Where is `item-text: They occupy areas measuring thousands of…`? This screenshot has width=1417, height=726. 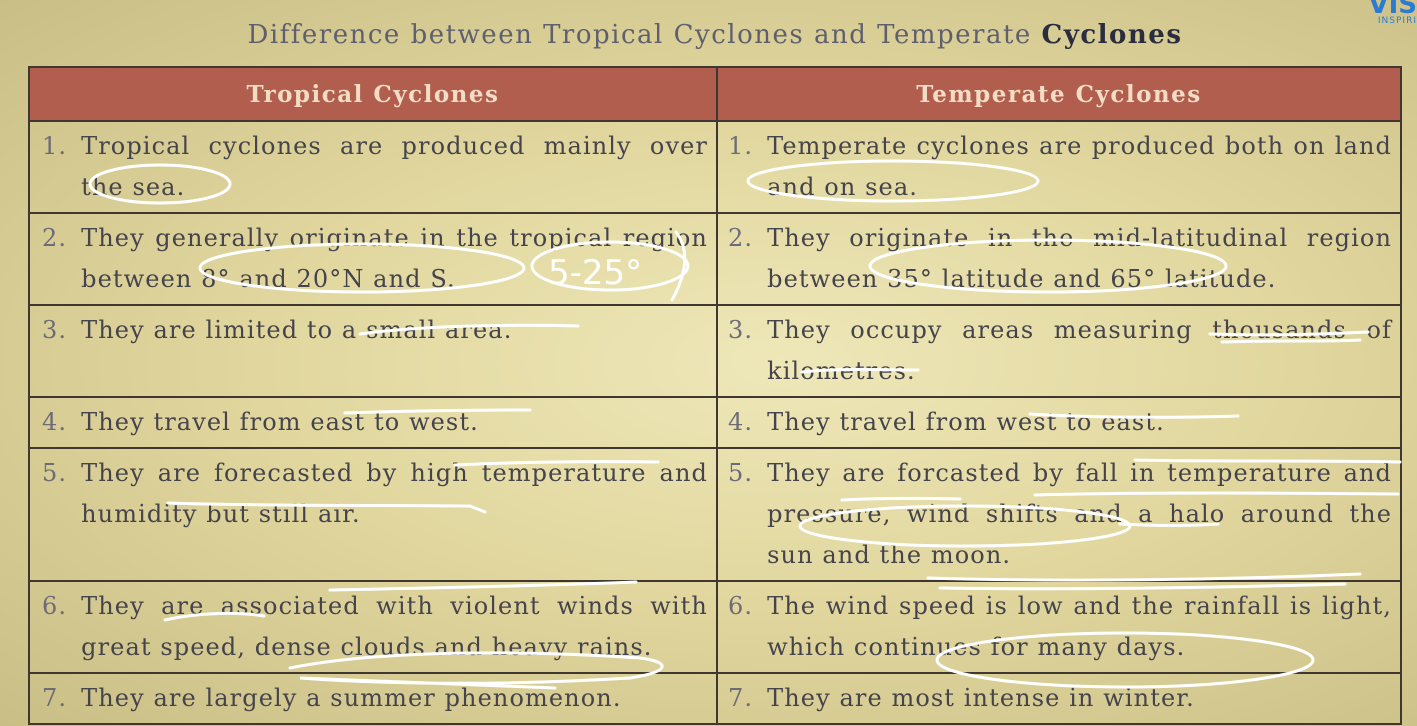 item-text: They occupy areas measuring thousands of… is located at coordinates (1079, 350).